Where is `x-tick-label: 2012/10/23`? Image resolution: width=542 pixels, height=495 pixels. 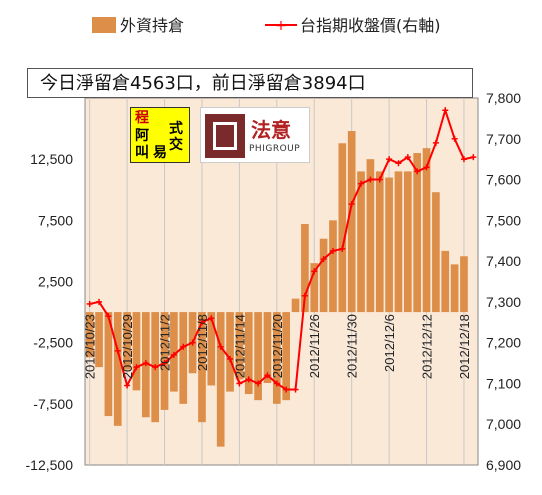 x-tick-label: 2012/10/23 is located at coordinates (90, 346).